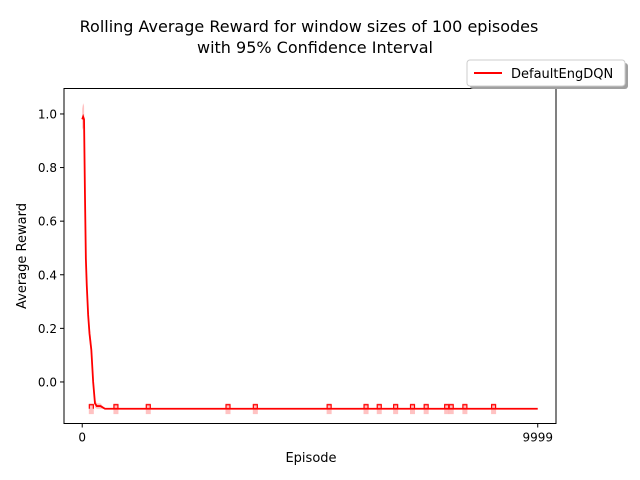 This screenshot has height=480, width=640. Describe the element at coordinates (562, 74) in the screenshot. I see `legend-label: DefaultEngDQN` at that location.